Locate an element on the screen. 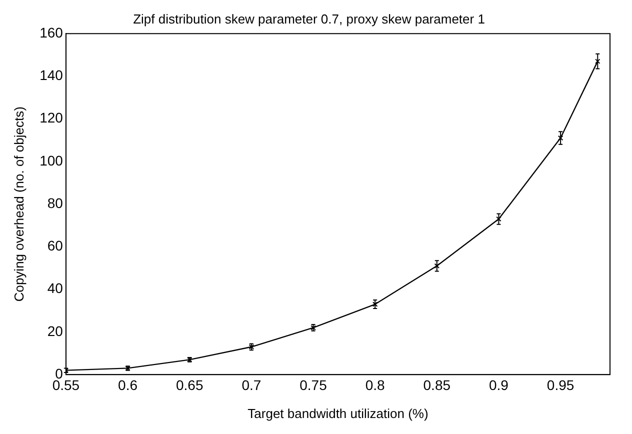 This screenshot has width=632, height=434. y-tick-label: 60 is located at coordinates (55, 246).